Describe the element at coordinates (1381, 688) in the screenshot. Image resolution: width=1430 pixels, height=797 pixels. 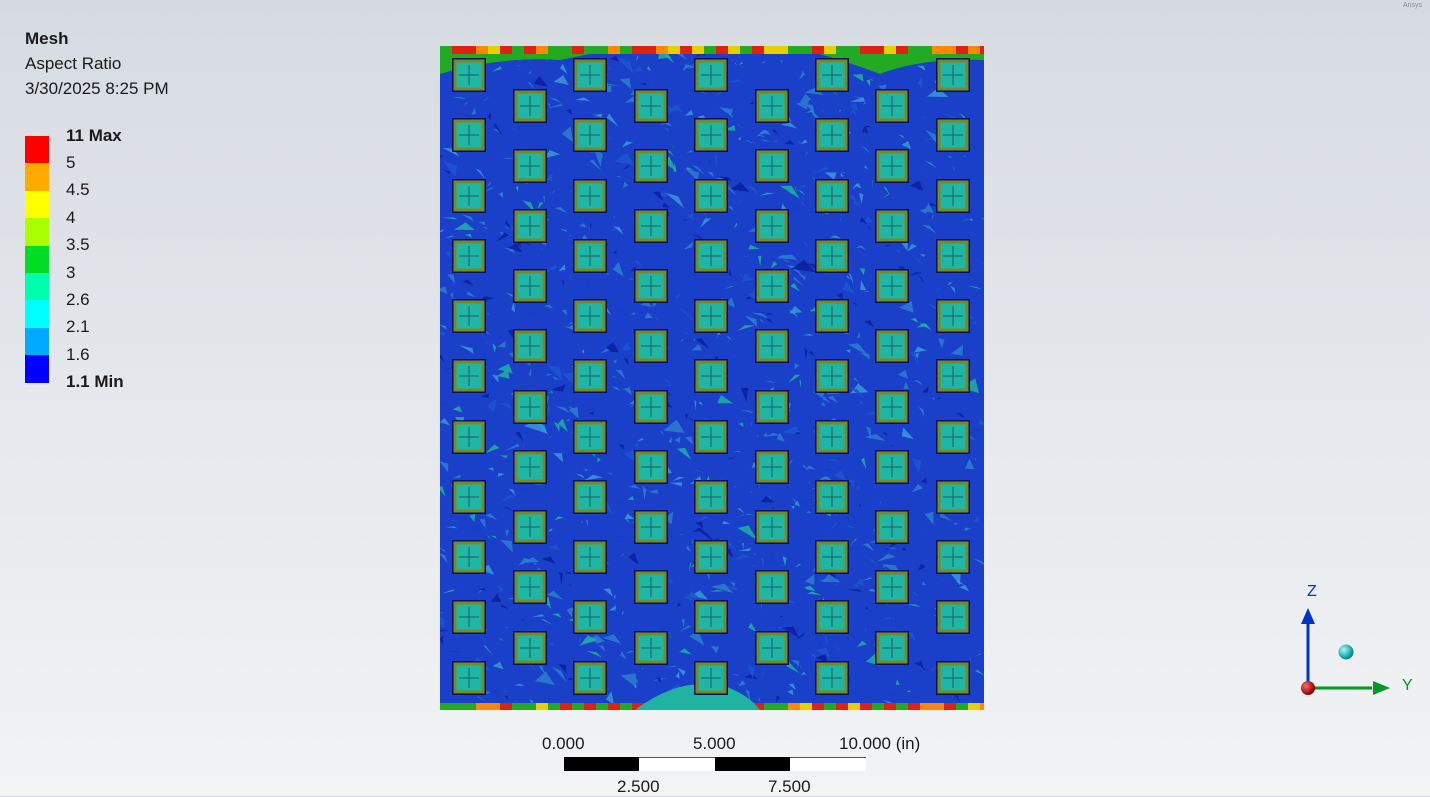
I see `y-axis-arrow` at that location.